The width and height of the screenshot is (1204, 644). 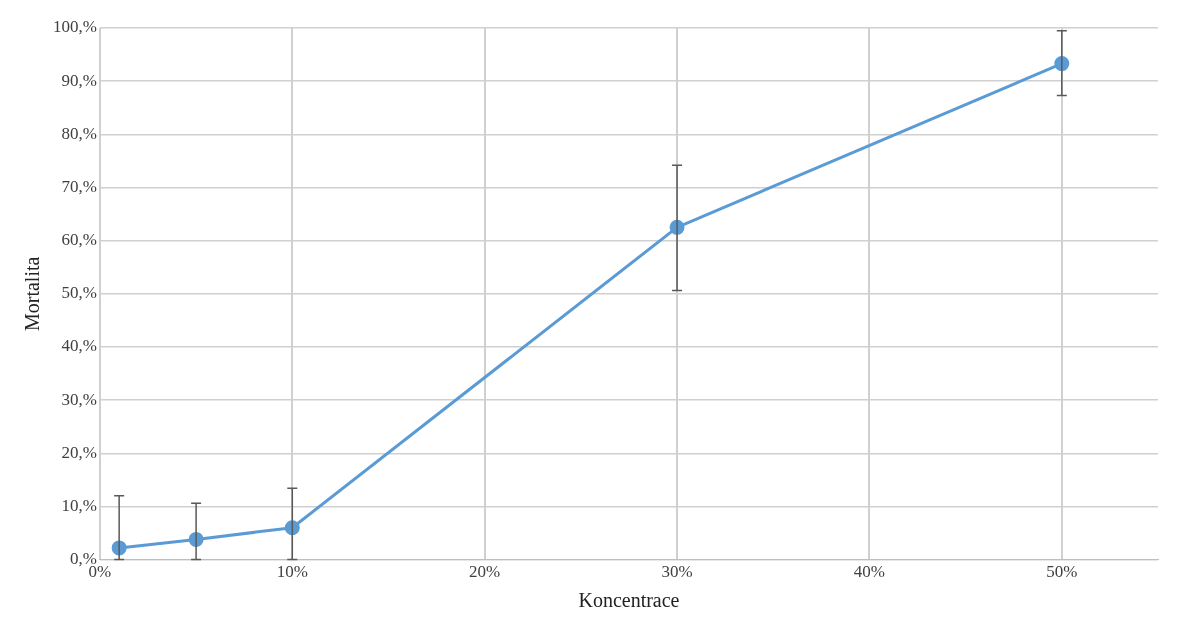 I want to click on y-axis-title: Mortalita, so click(x=32, y=294).